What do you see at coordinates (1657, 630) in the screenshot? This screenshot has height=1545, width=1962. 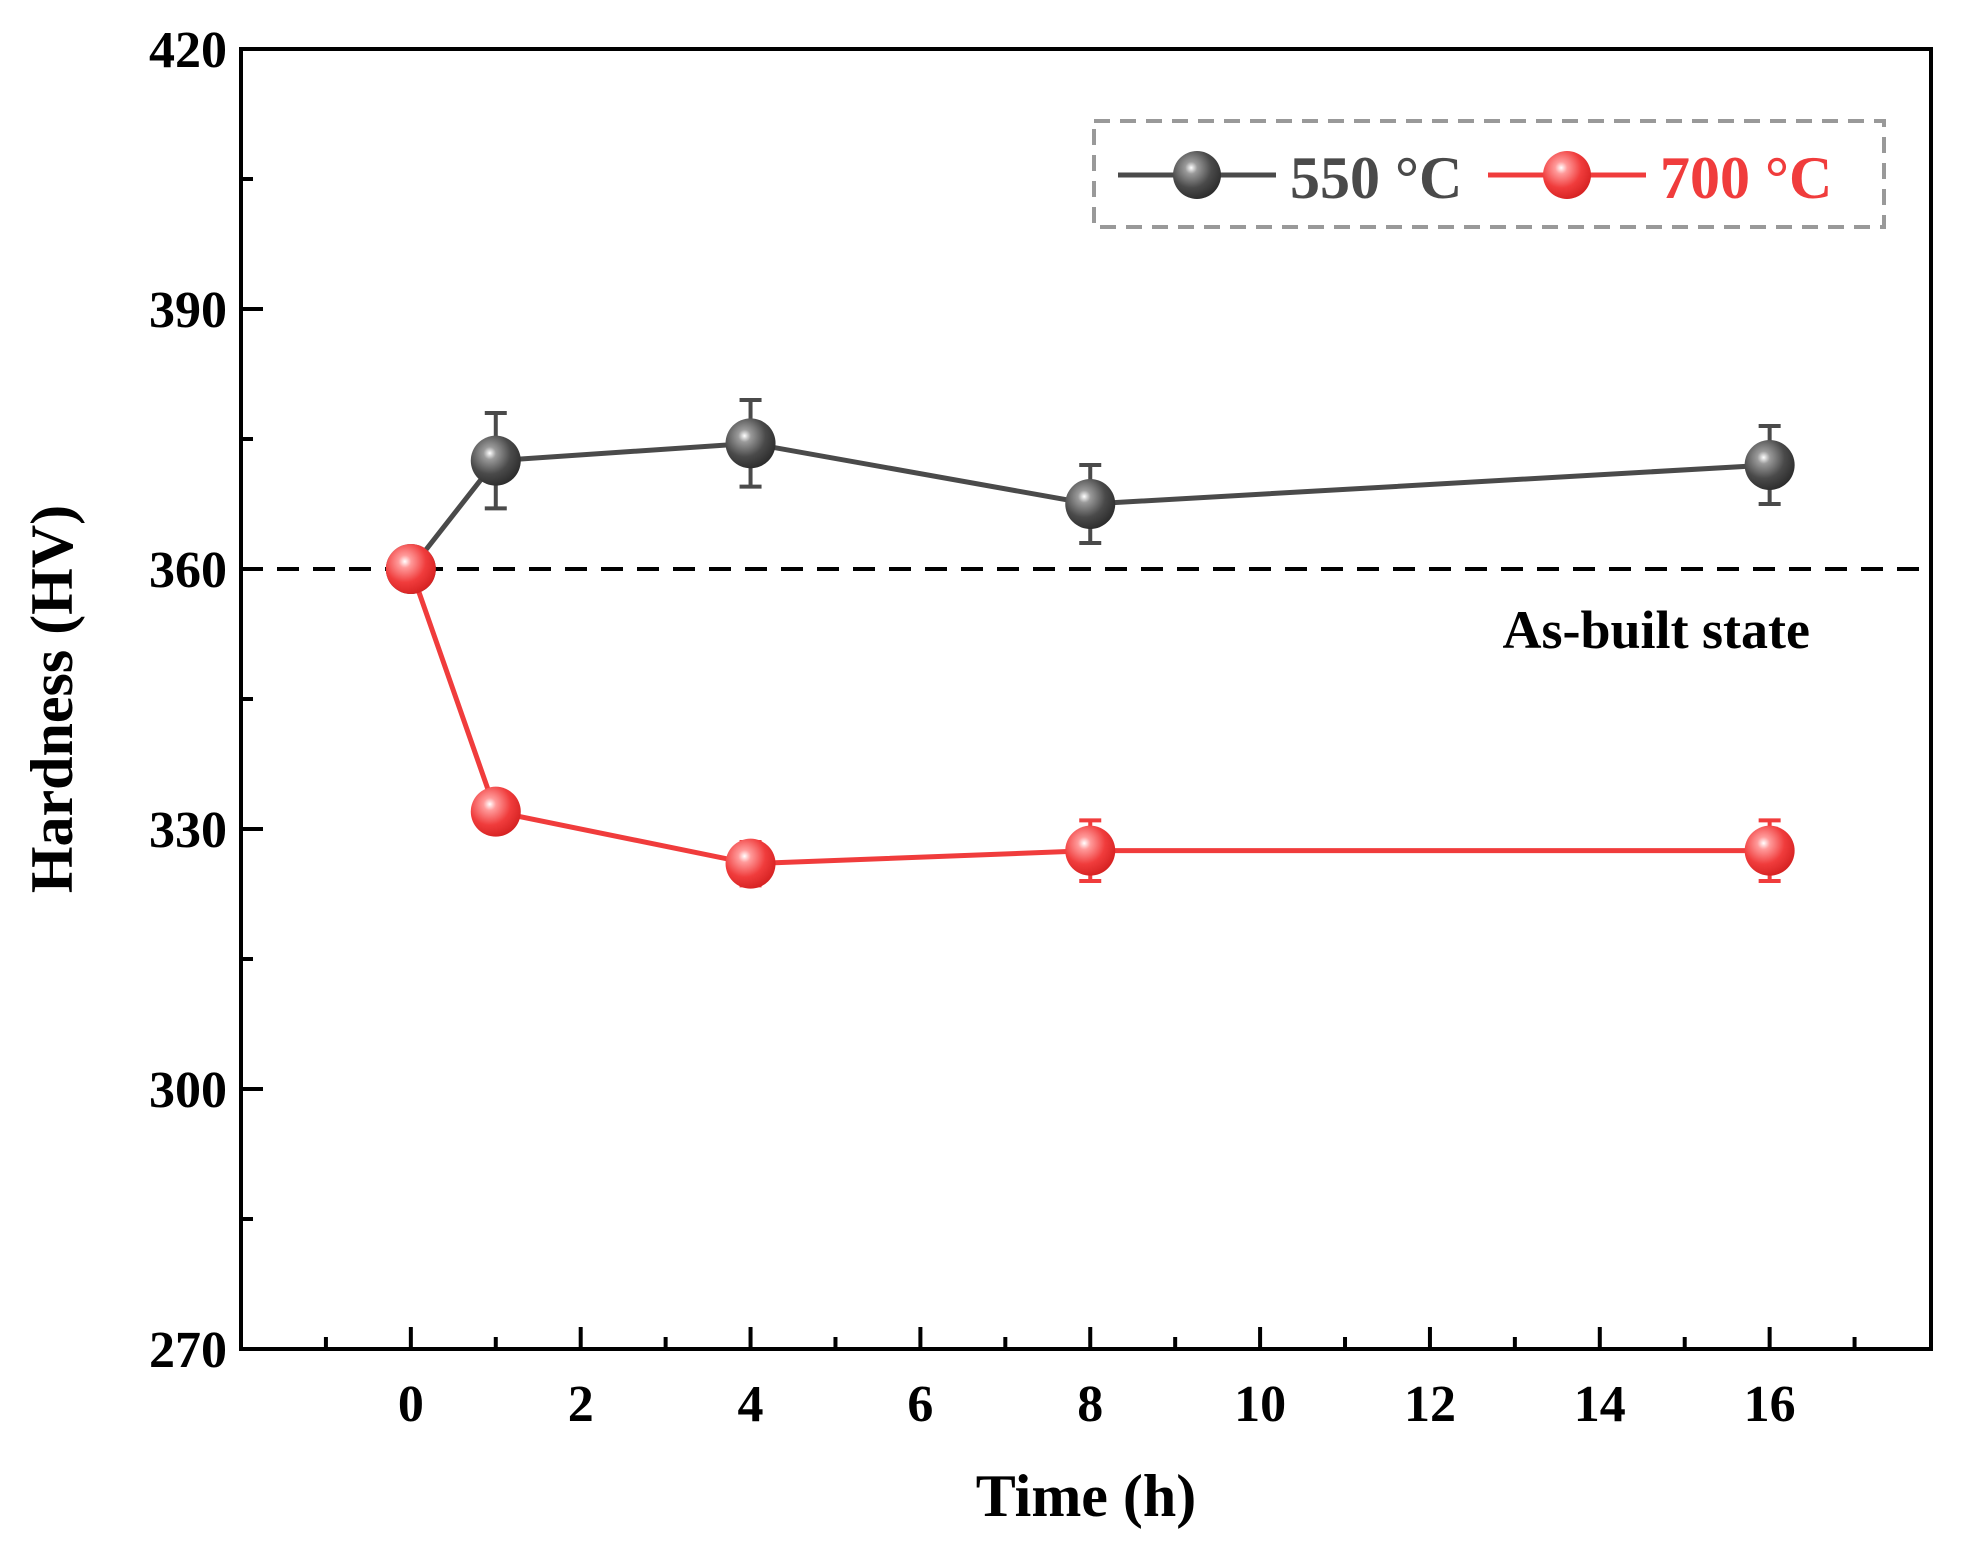 I see `as-built-label: As-built state` at bounding box center [1657, 630].